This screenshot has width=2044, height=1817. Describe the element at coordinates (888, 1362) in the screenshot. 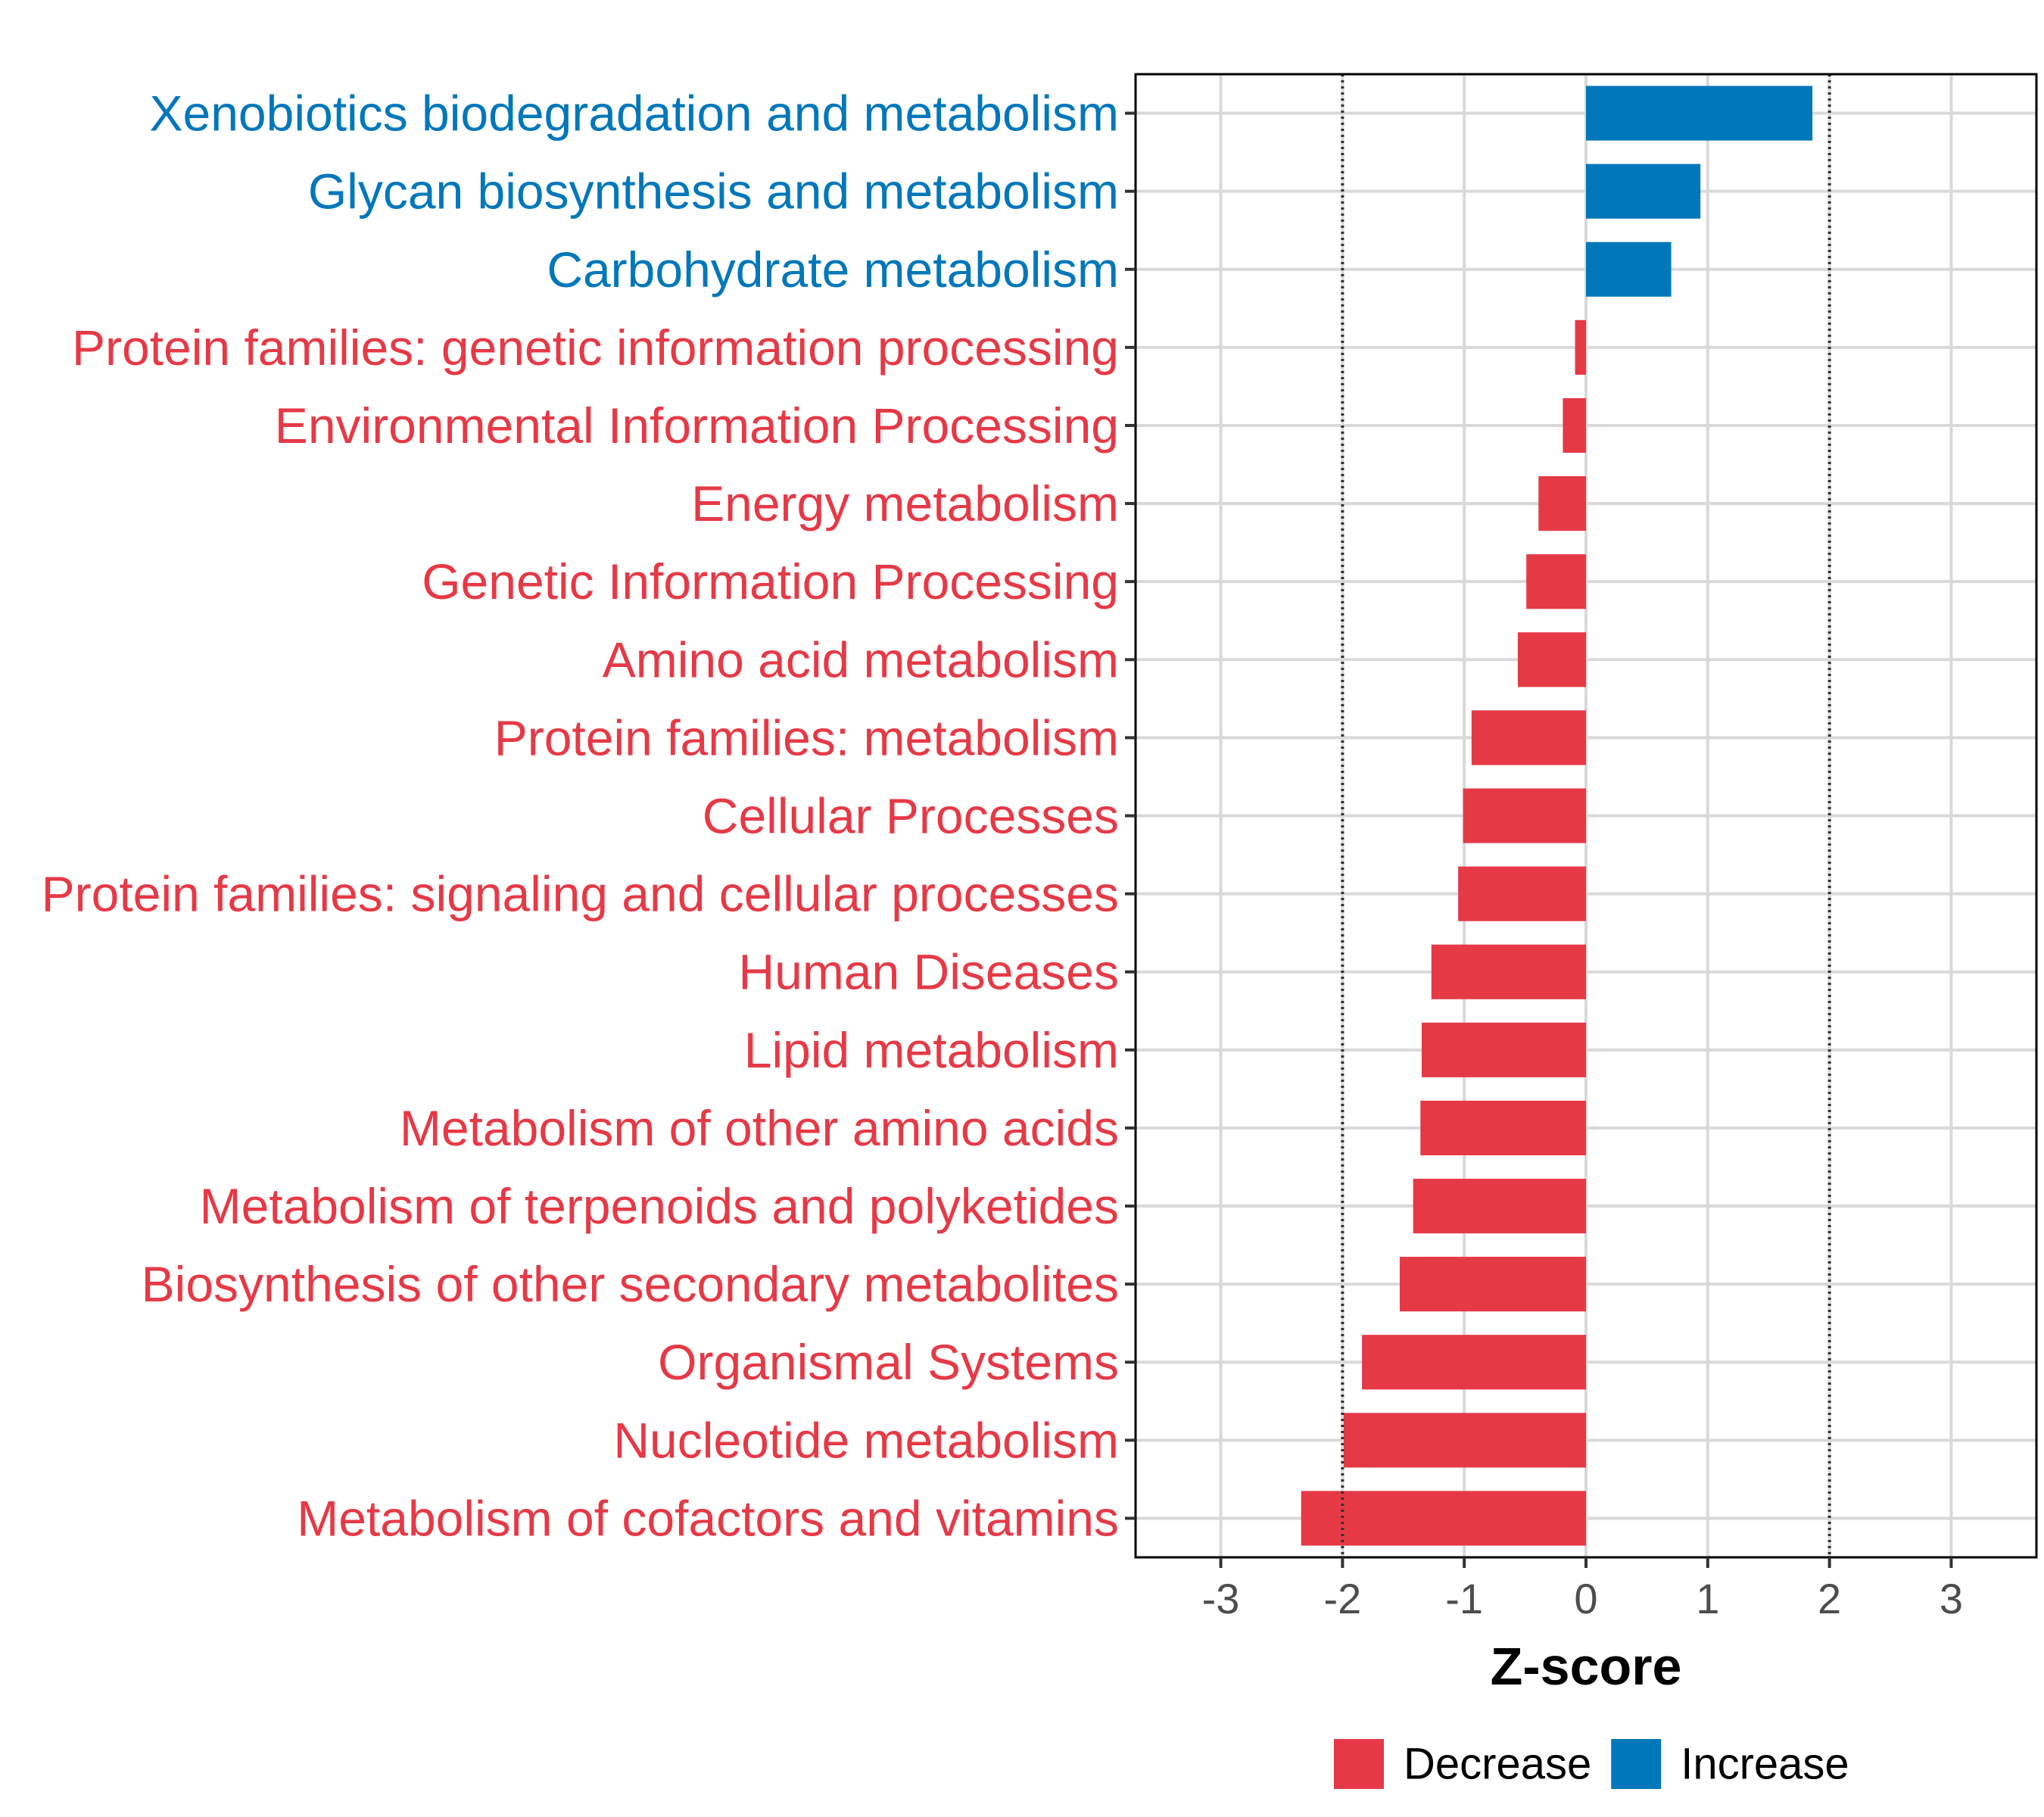

I see `category-label: Organismal Systems` at that location.